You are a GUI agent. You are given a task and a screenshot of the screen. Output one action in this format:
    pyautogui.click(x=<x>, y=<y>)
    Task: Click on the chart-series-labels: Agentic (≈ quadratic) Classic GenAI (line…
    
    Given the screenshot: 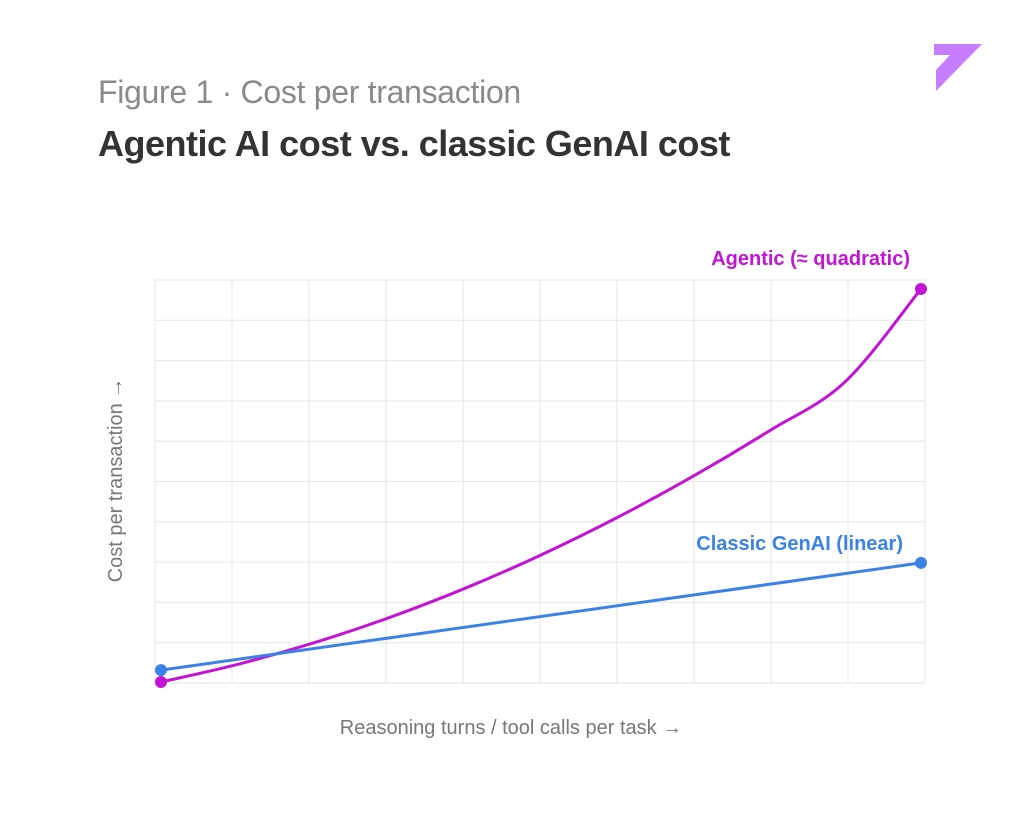 What is the action you would take?
    pyautogui.click(x=803, y=401)
    